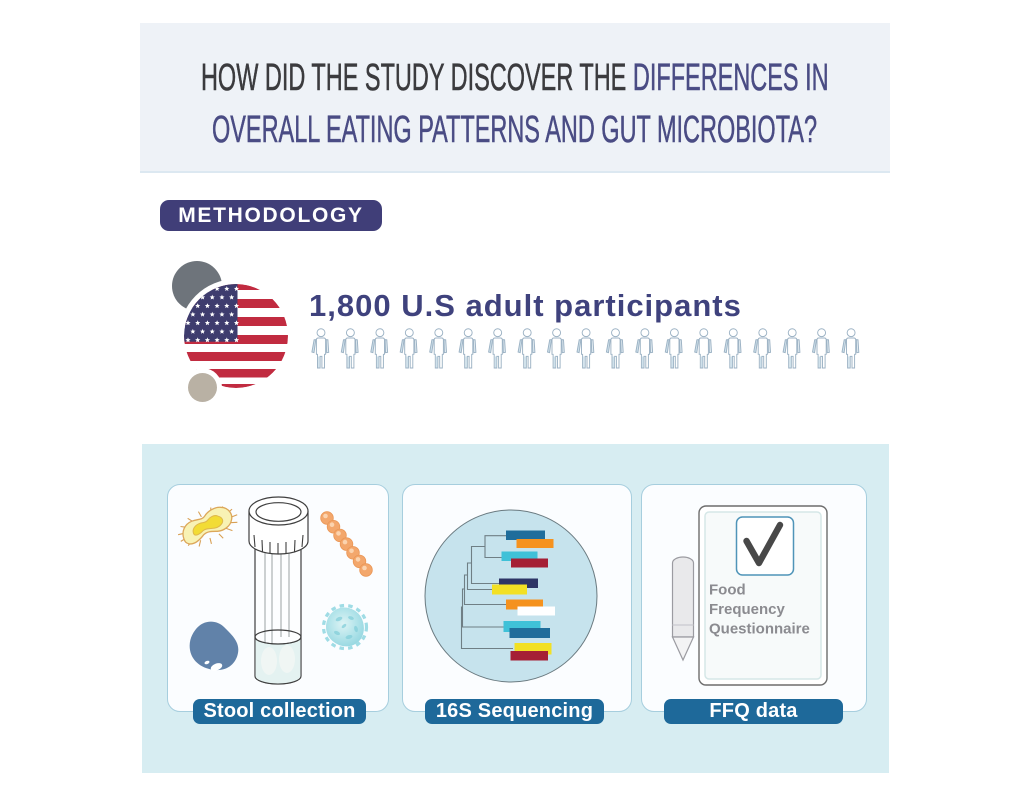 The image size is (1030, 796). What do you see at coordinates (747, 609) in the screenshot?
I see `svg-text: Frequency` at bounding box center [747, 609].